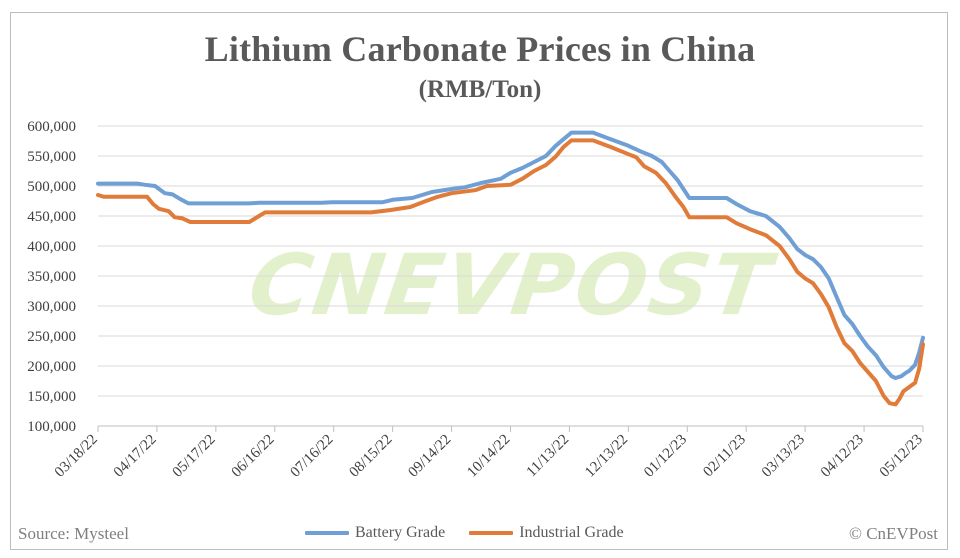 The width and height of the screenshot is (960, 558). What do you see at coordinates (51, 127) in the screenshot?
I see `y-tick-label: 600,000` at bounding box center [51, 127].